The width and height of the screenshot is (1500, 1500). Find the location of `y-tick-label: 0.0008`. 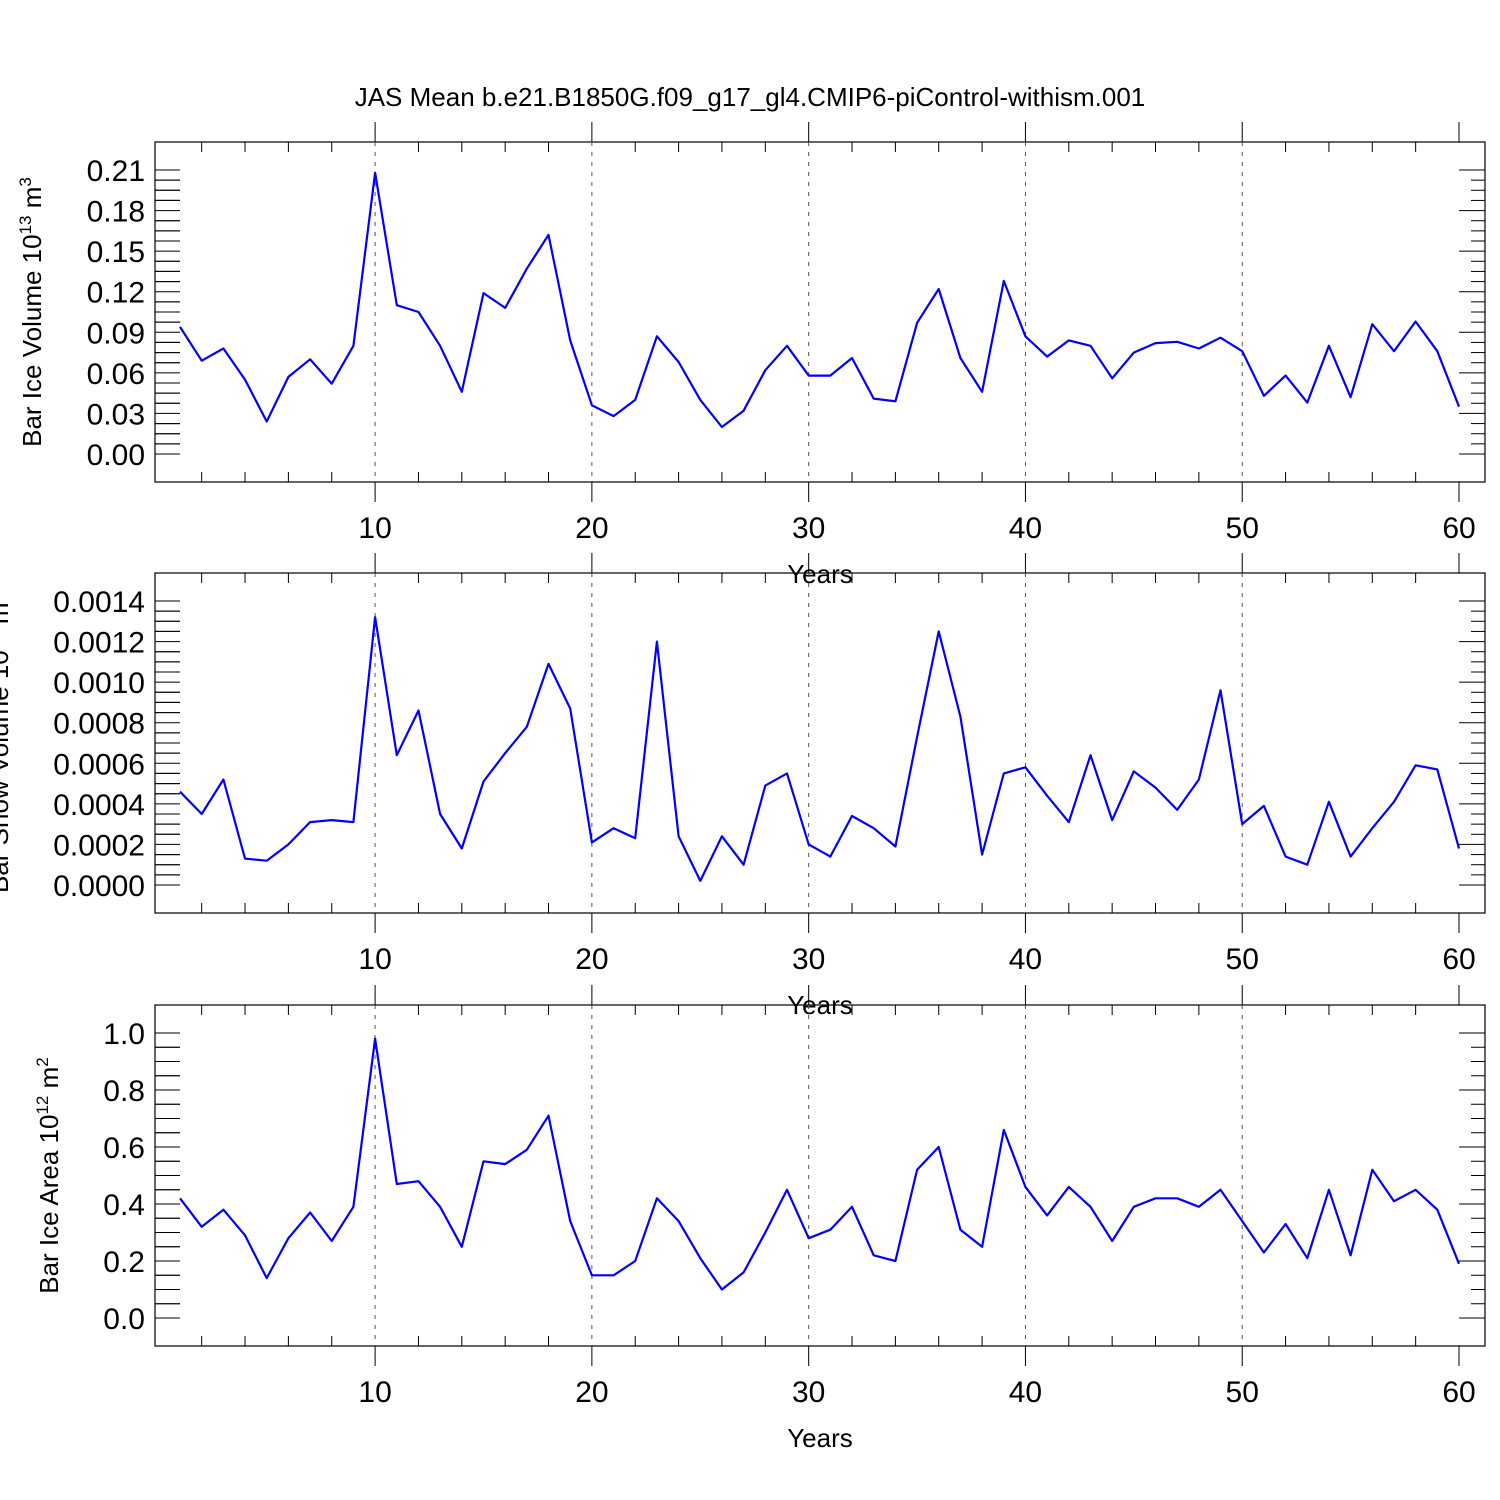

y-tick-label: 0.0008 is located at coordinates (99, 724).